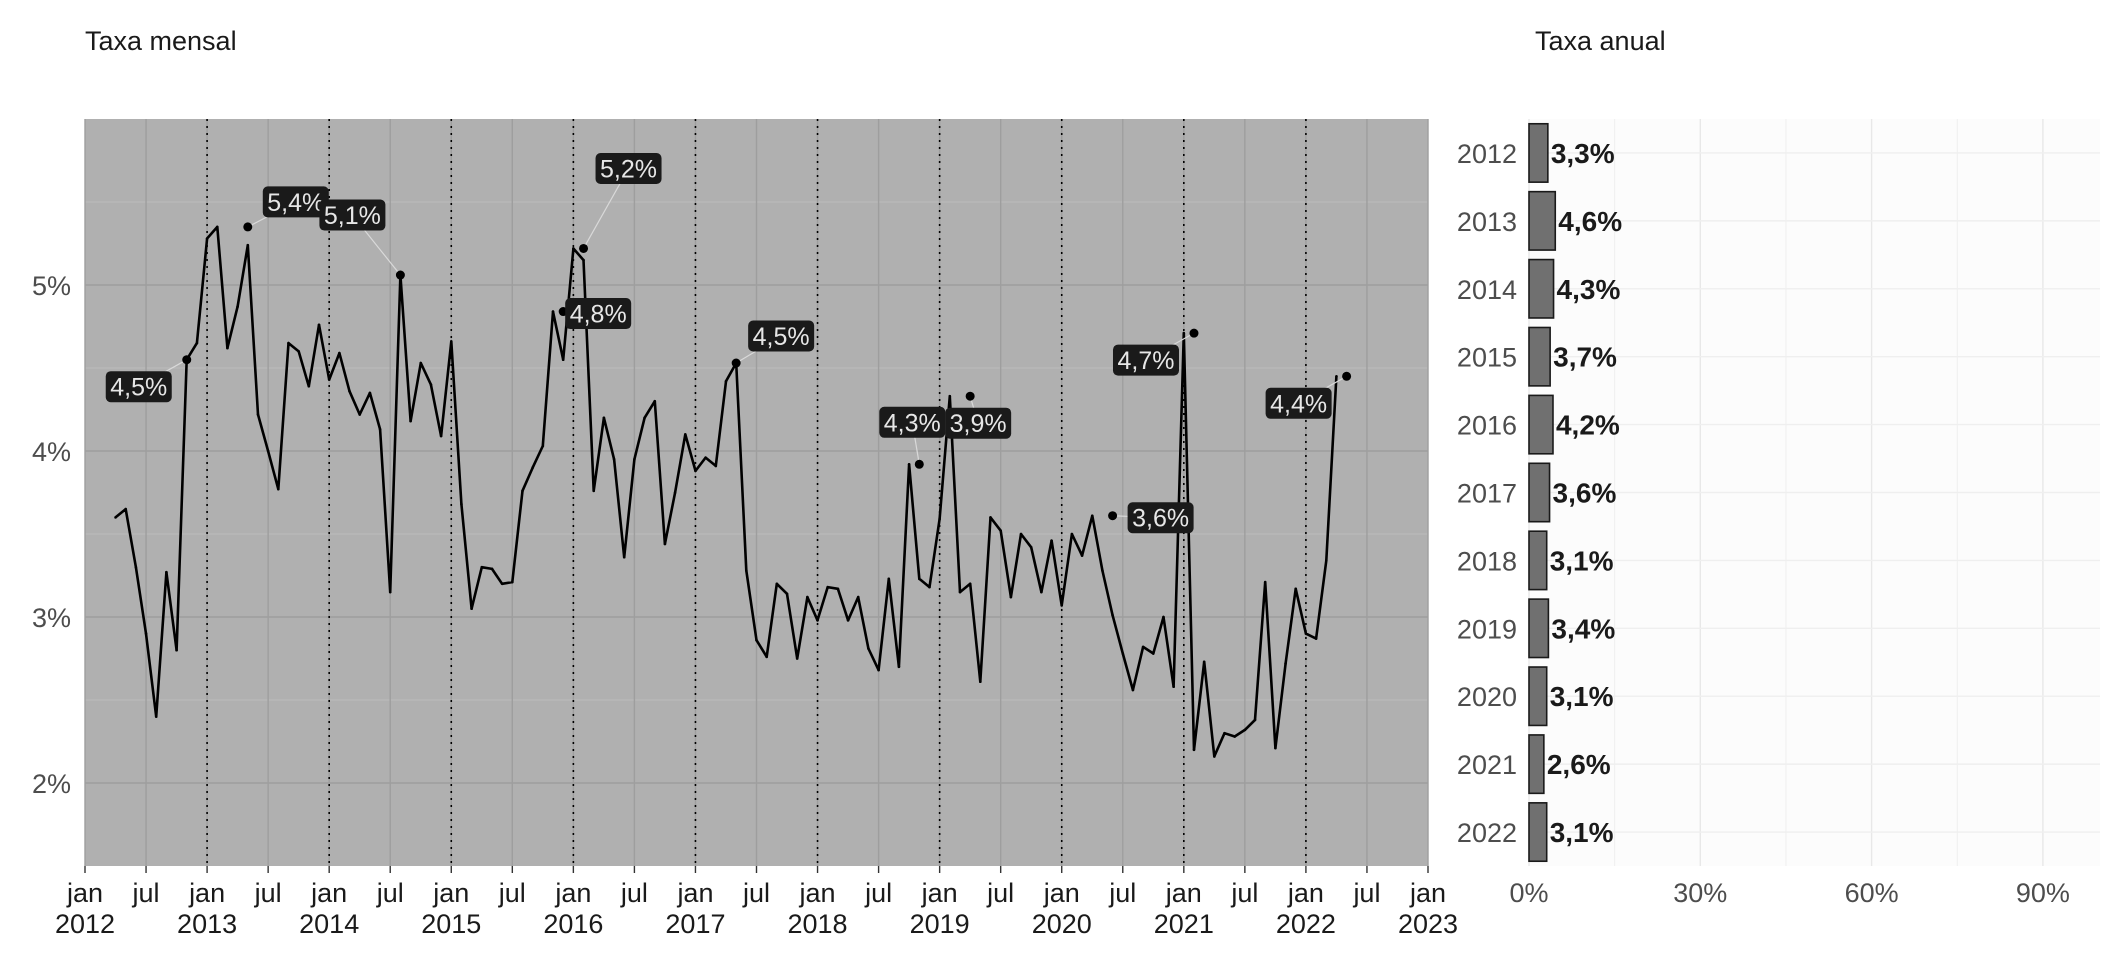 The width and height of the screenshot is (2112, 965). I want to click on bar-value-label: 3,6%, so click(1585, 493).